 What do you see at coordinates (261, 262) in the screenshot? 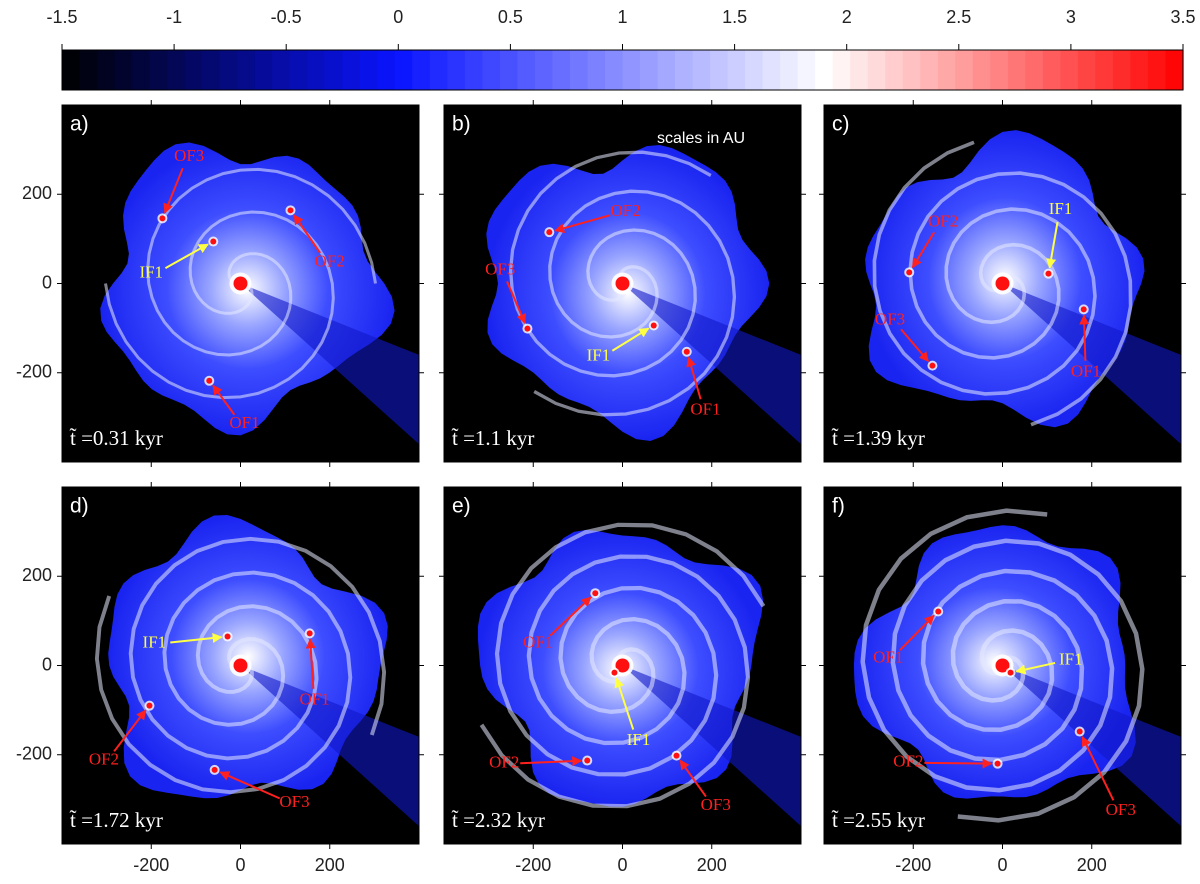
I see `spiral-arm` at bounding box center [261, 262].